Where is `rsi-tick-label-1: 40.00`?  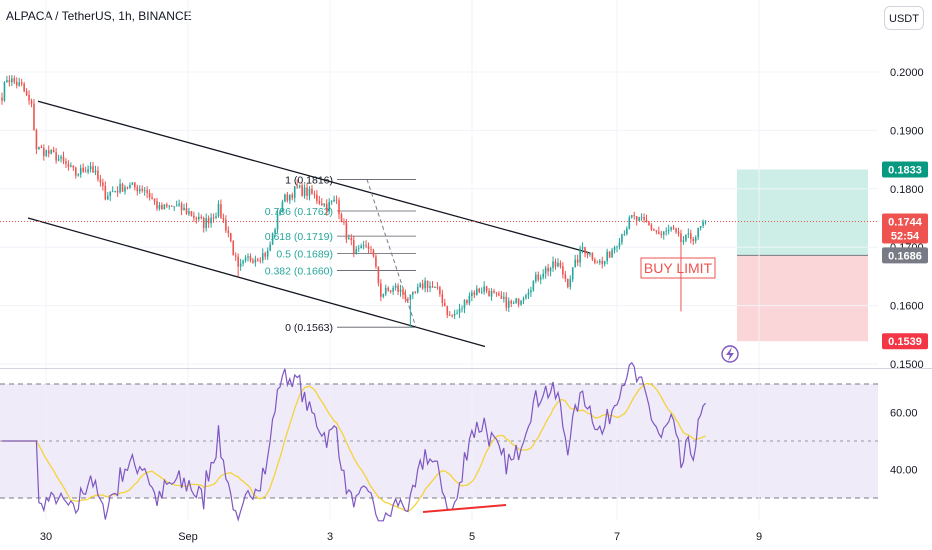 rsi-tick-label-1: 40.00 is located at coordinates (904, 471).